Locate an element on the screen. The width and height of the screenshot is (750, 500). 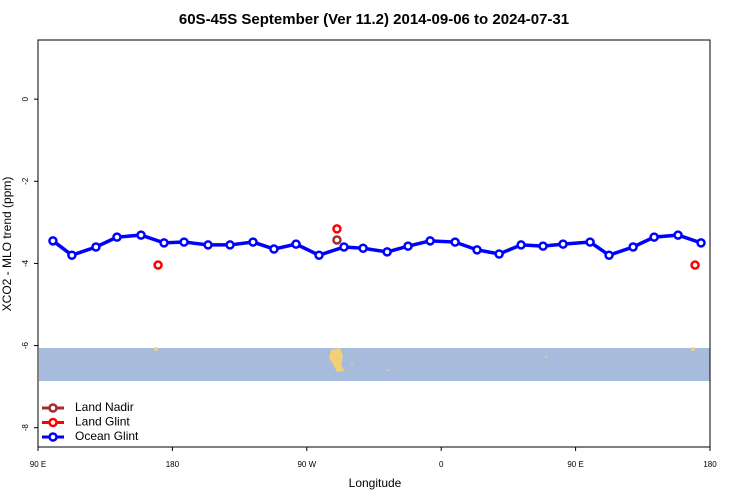
y-tick-label: 0 is located at coordinates (25, 98).